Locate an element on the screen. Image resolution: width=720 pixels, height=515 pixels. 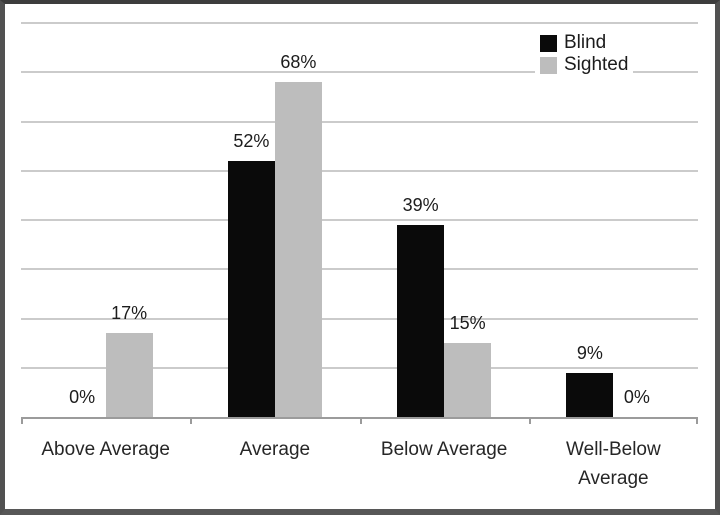
value-label-blind-average: 52% is located at coordinates (251, 140).